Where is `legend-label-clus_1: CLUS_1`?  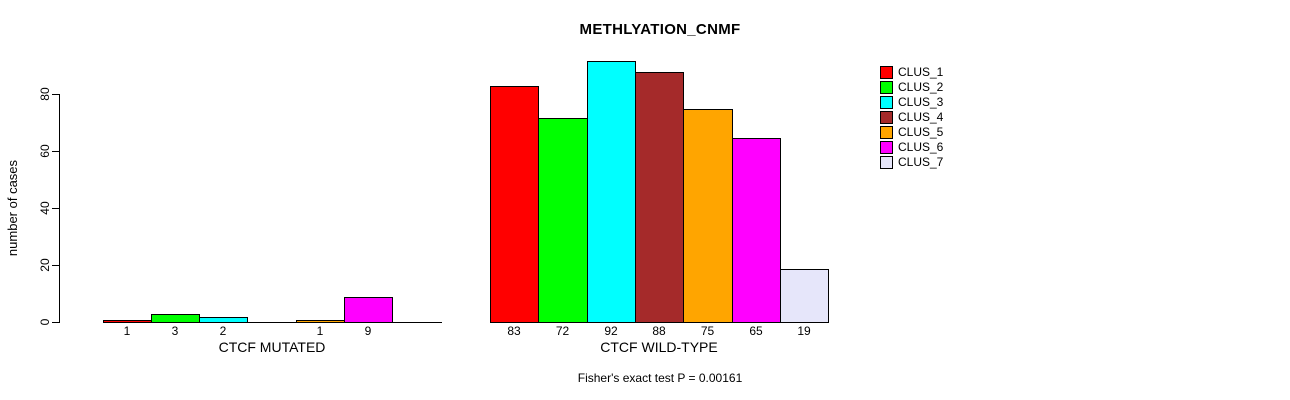 legend-label-clus_1: CLUS_1 is located at coordinates (921, 72).